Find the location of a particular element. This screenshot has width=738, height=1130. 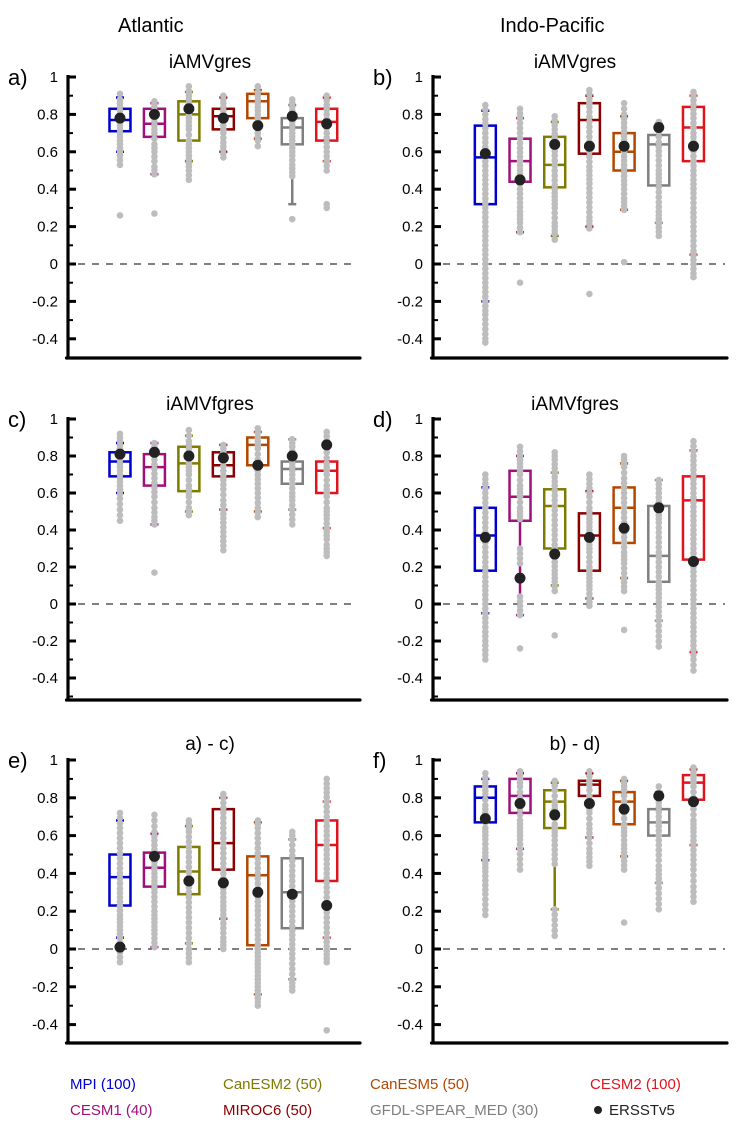

panel-title: iAMVfgres is located at coordinates (575, 404).